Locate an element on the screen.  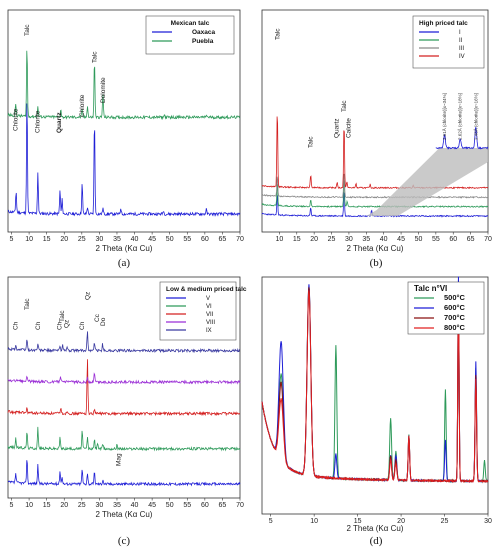
series-line-II is located at coordinates (375, 193).